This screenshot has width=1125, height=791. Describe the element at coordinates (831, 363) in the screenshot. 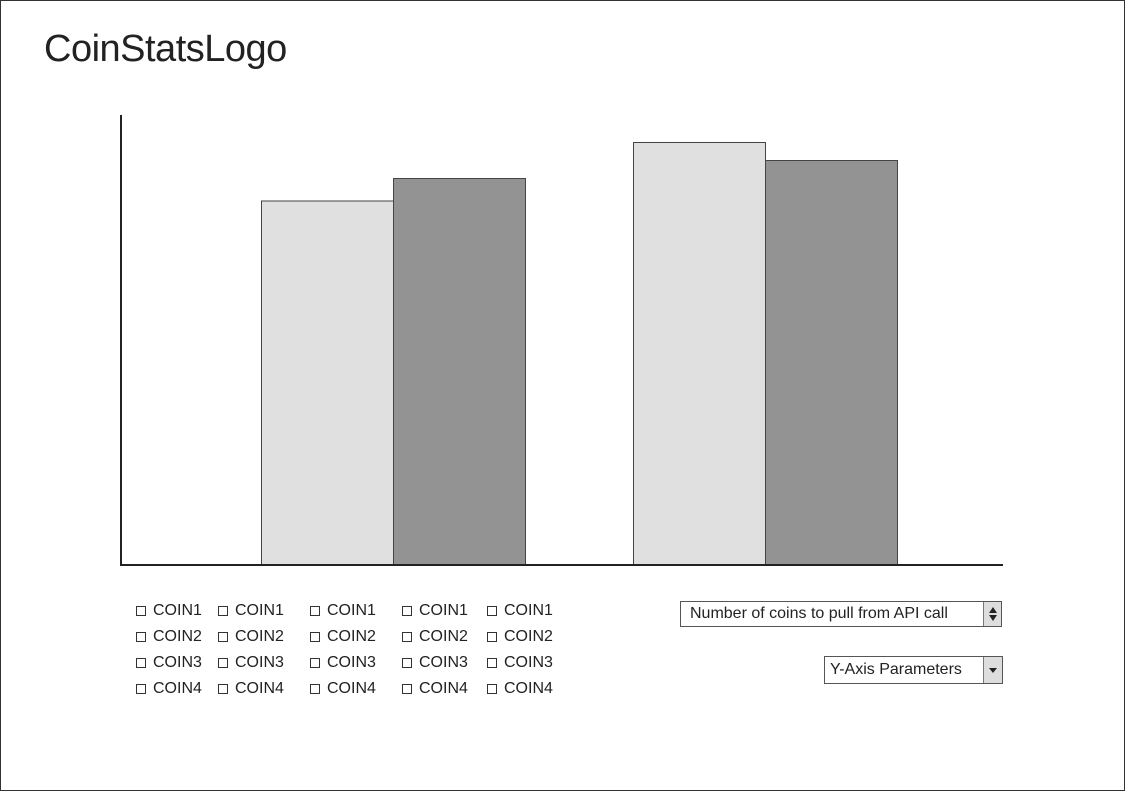

I see `bar-group2-series2` at that location.